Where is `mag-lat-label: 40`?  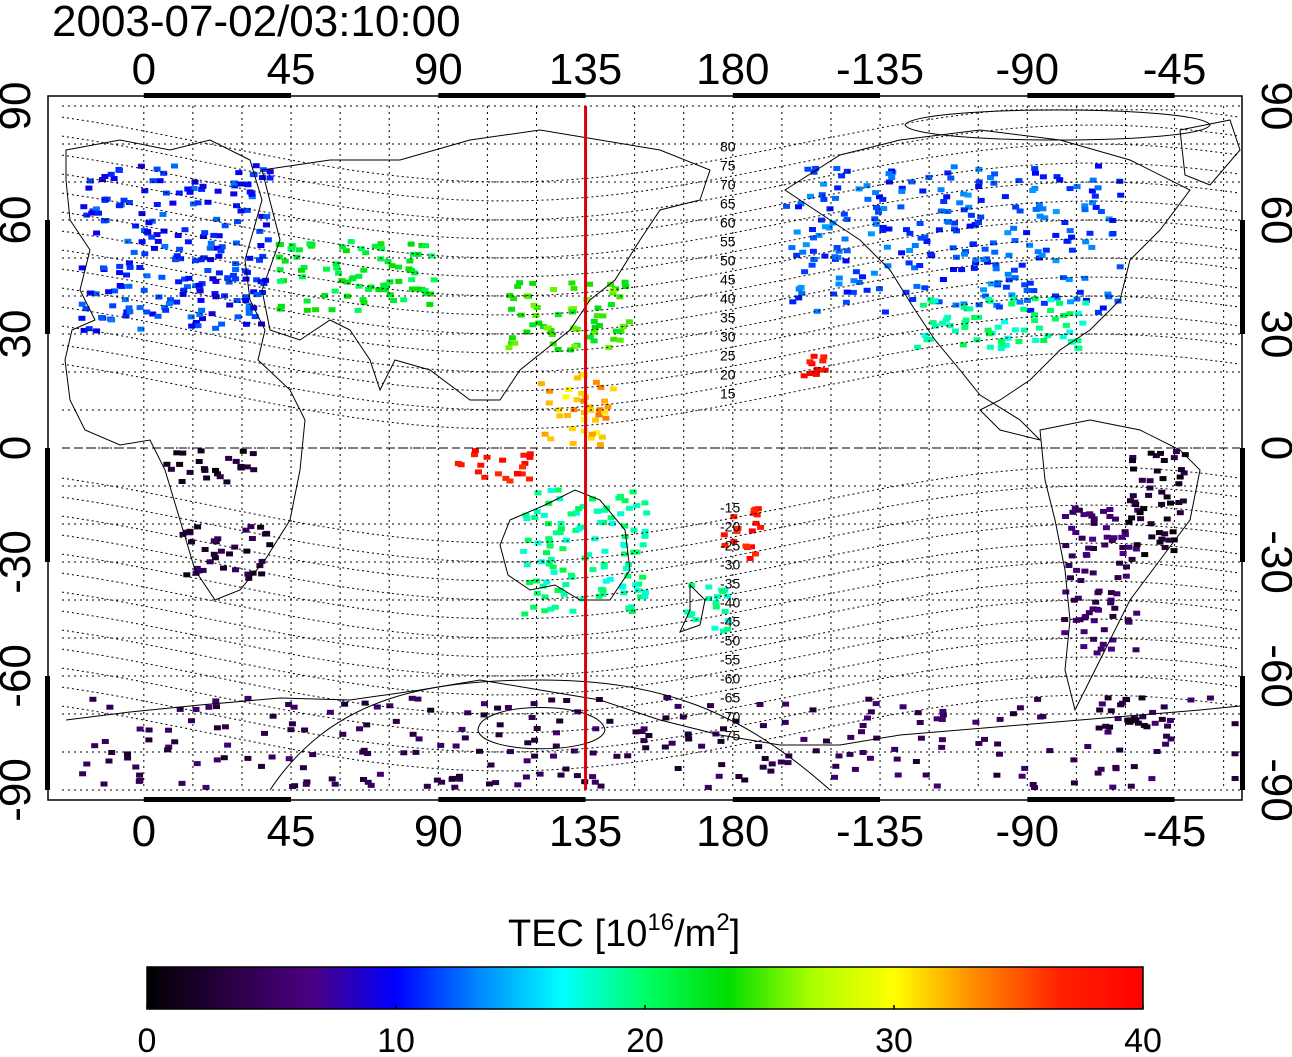 mag-lat-label: 40 is located at coordinates (728, 298).